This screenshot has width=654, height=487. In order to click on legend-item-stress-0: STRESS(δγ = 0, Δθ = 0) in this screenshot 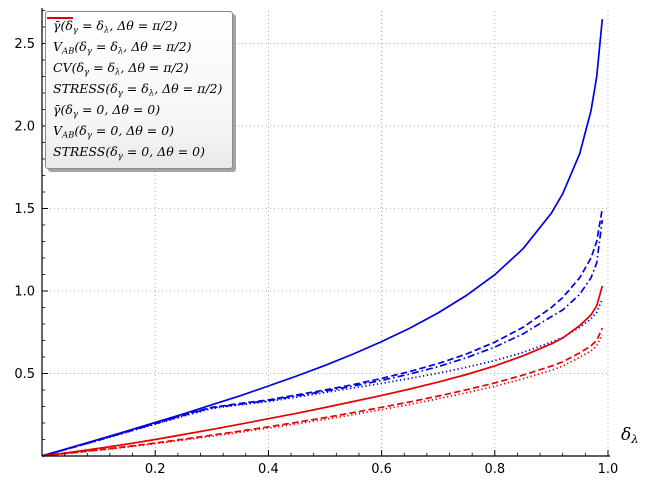, I will do `click(134, 90)`.